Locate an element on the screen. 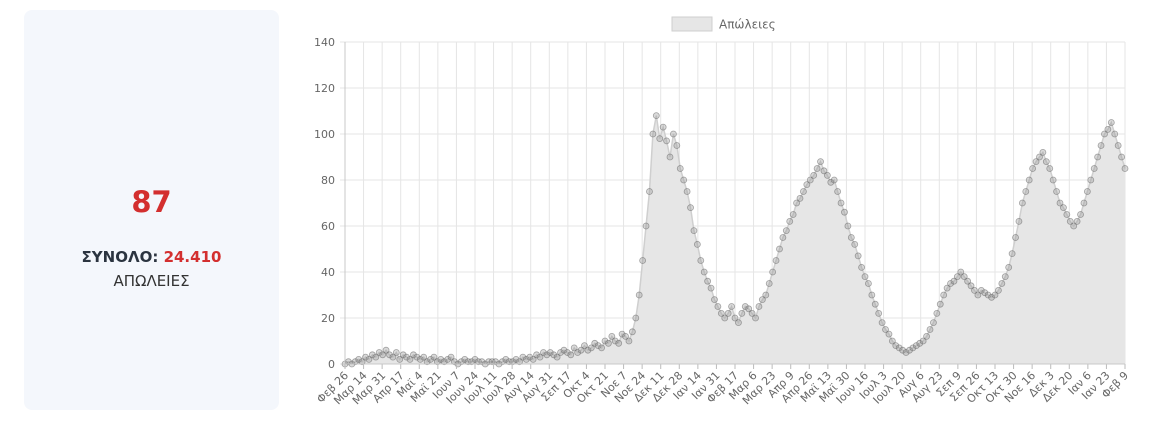 This screenshot has width=1174, height=425. deaths-caption: ΑΠΩΛΕΙΕΣ is located at coordinates (151, 281).